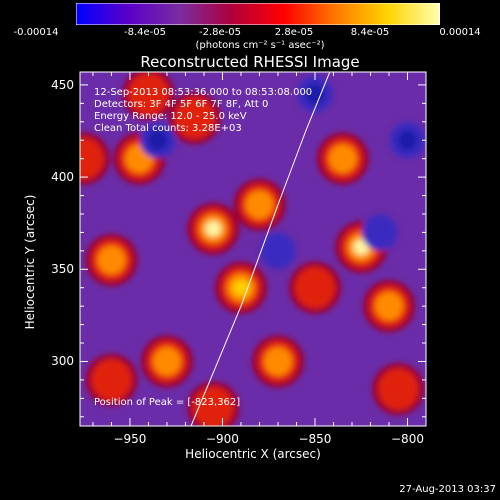 The width and height of the screenshot is (500, 500). I want to click on x-tick-label: −800, so click(407, 439).